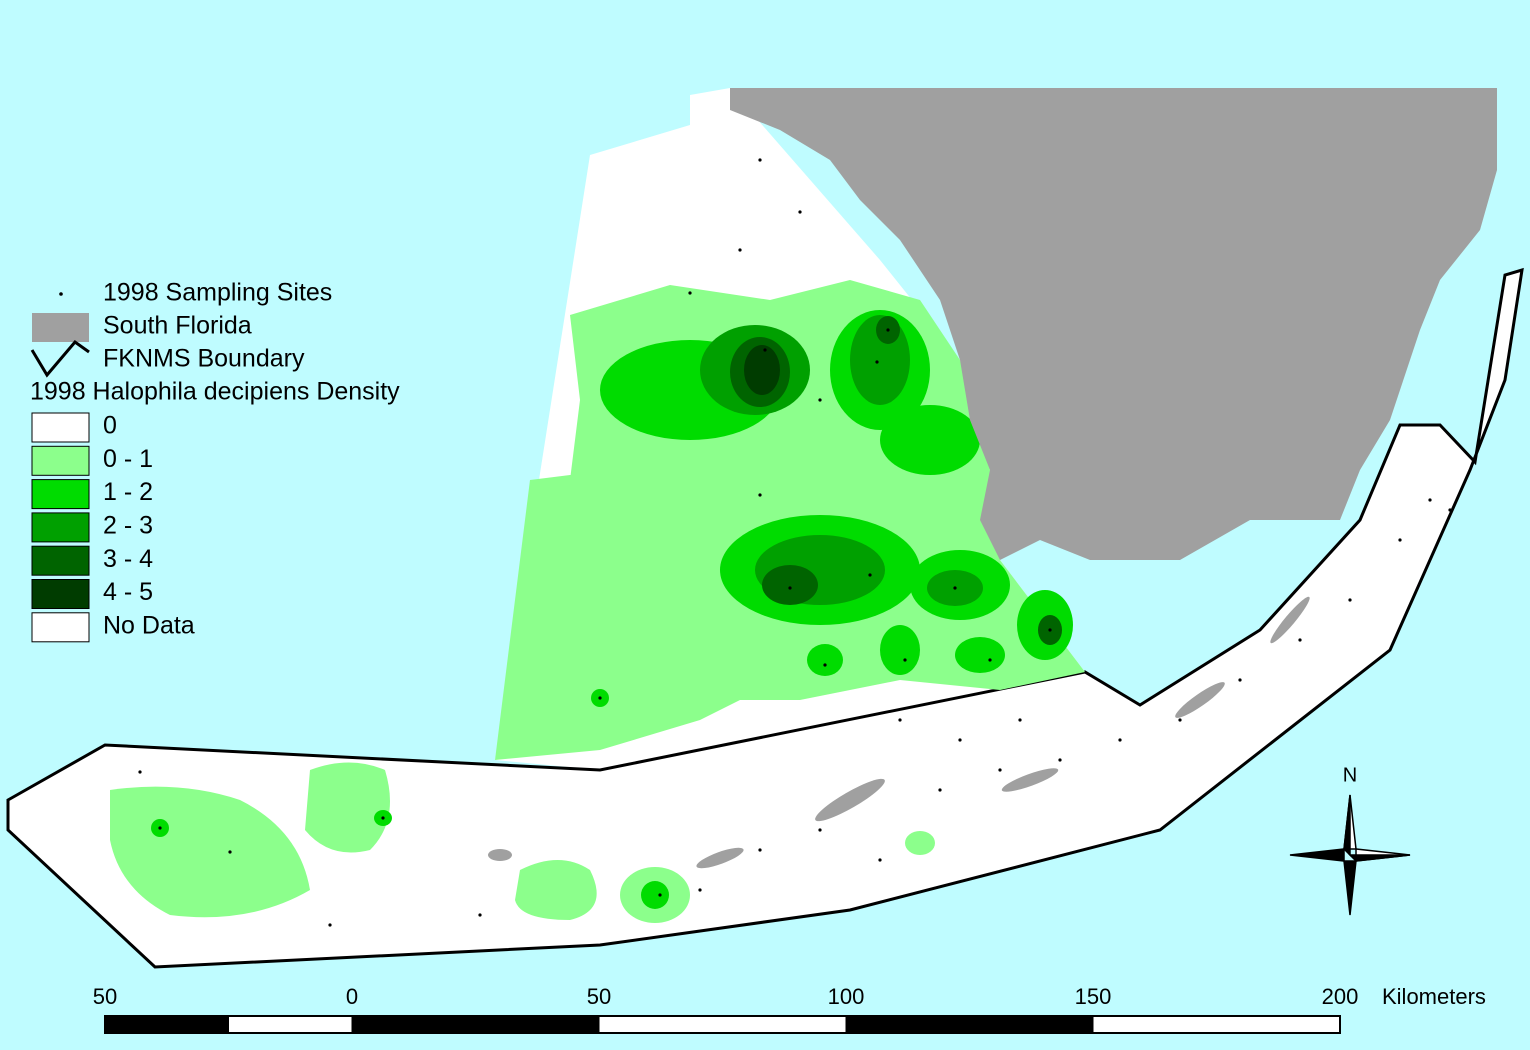 This screenshot has height=1050, width=1530. Describe the element at coordinates (899, 732) in the screenshot. I see `keys` at that location.